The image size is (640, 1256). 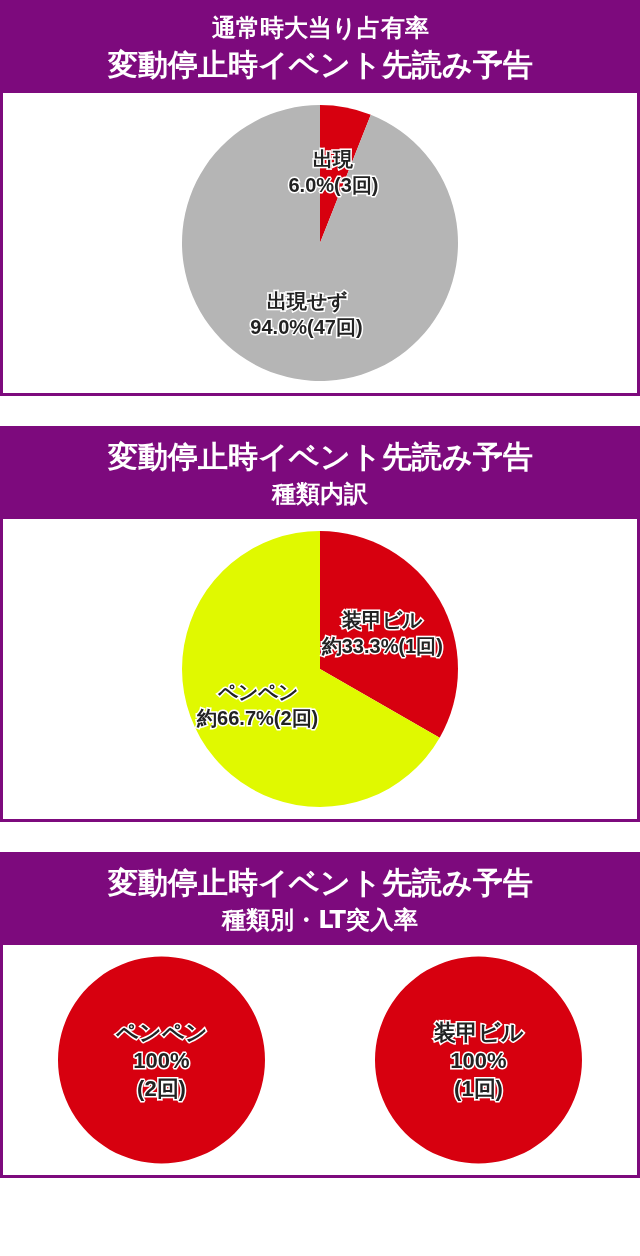 What do you see at coordinates (319, 494) in the screenshot?
I see `chart-subtitle: 種類内訳` at bounding box center [319, 494].